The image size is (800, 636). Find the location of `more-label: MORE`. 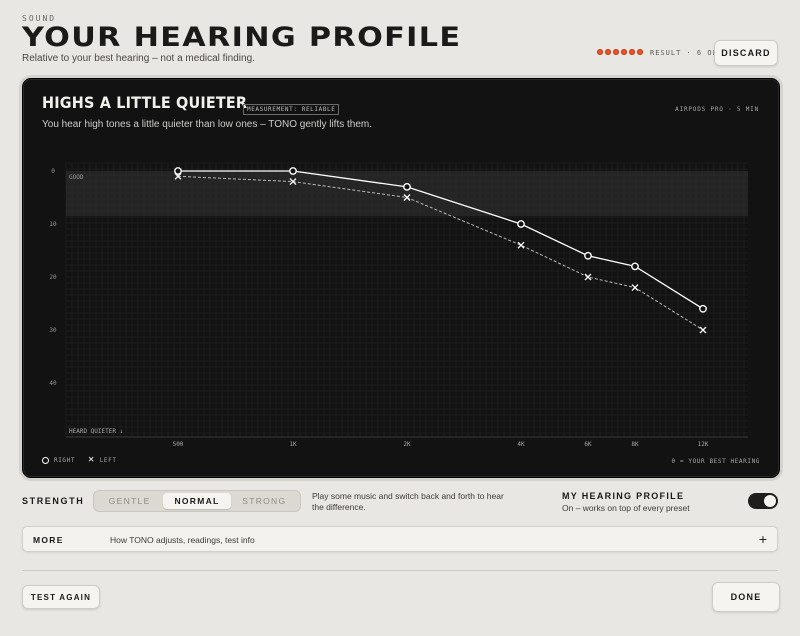

more-label: MORE is located at coordinates (48, 540).